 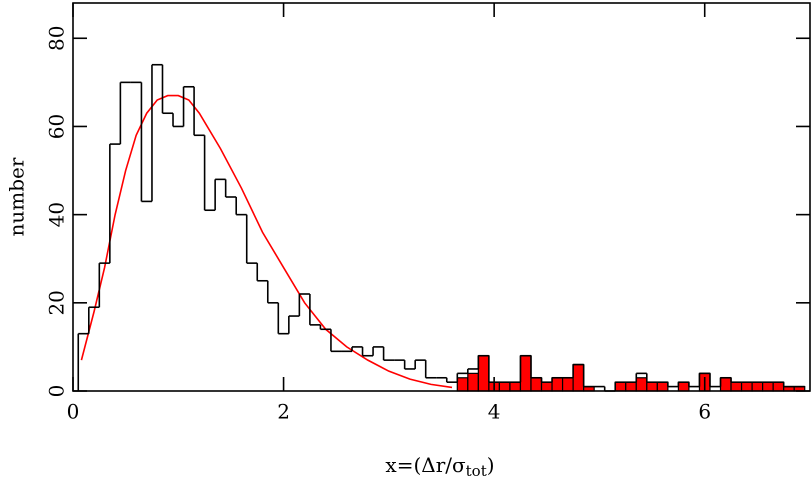 What do you see at coordinates (57, 126) in the screenshot?
I see `y-tick-label: 60` at bounding box center [57, 126].